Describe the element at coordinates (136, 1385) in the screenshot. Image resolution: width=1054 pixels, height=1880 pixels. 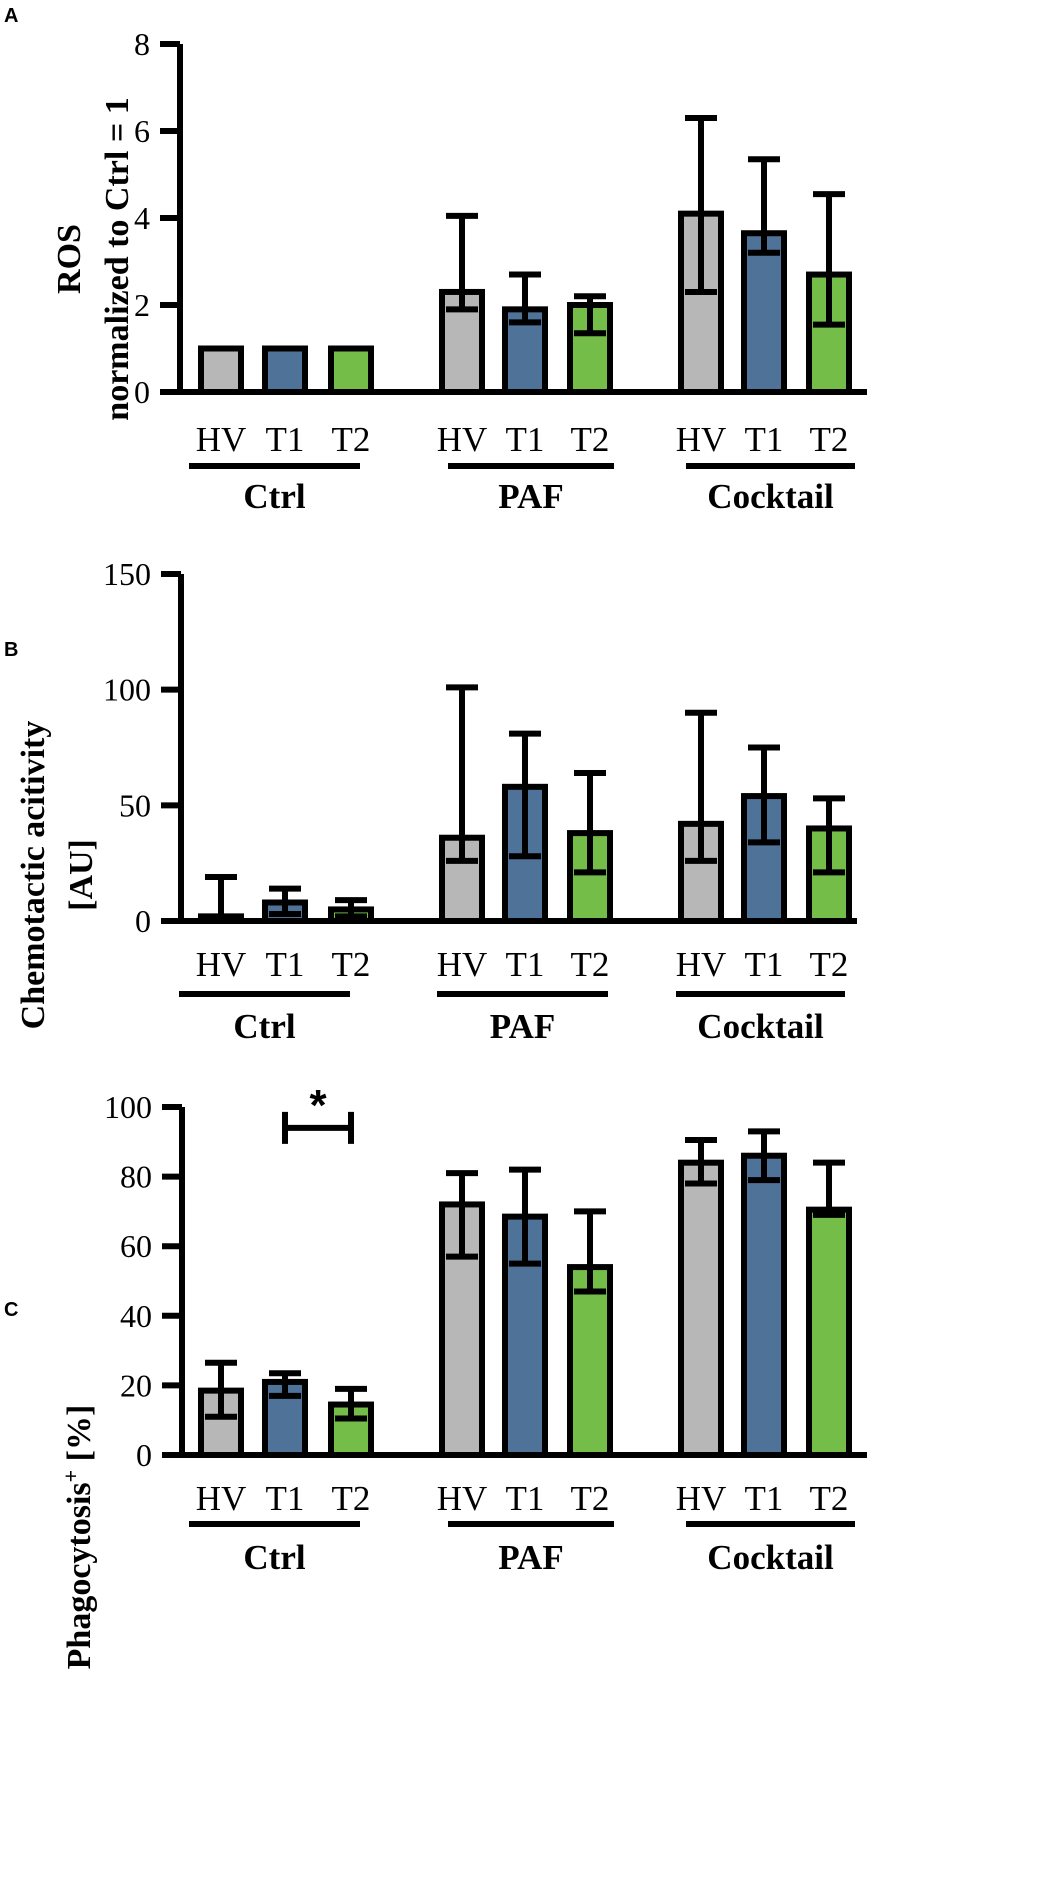
I see `panel-c-y-tick-label: 20` at that location.